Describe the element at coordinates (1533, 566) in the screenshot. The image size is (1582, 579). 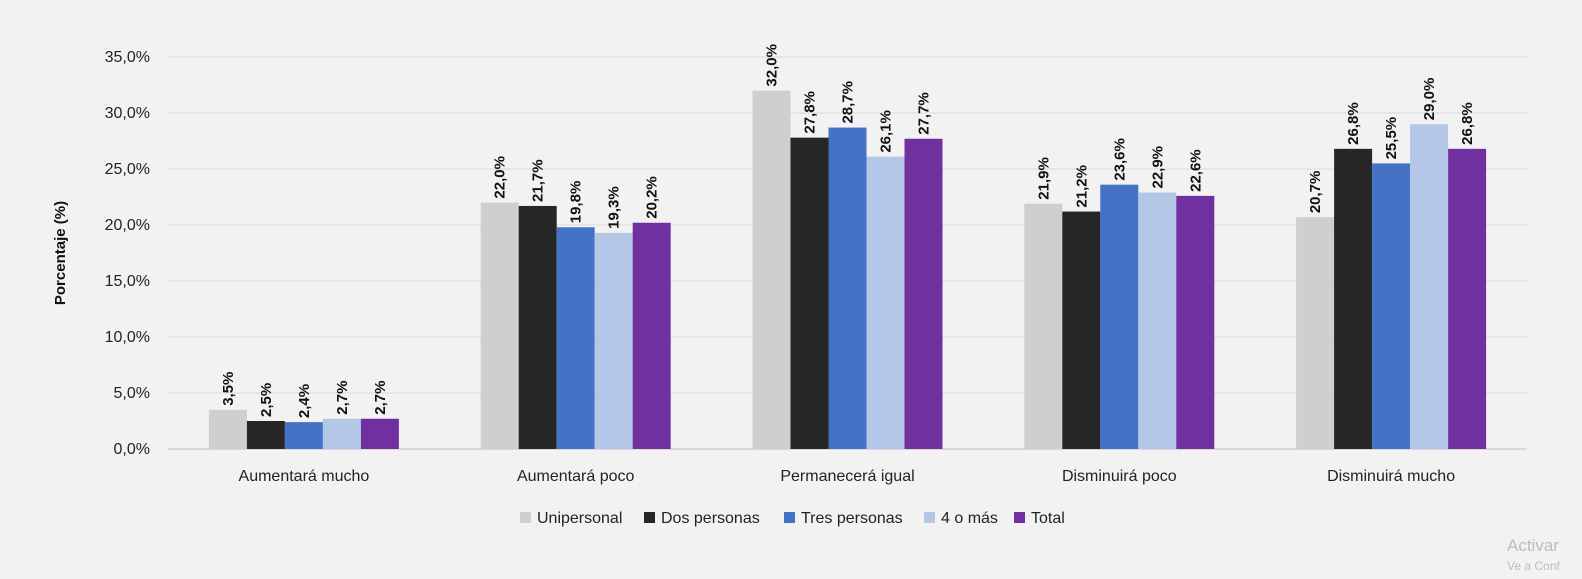
I see `watermark-line2: Ve a Conf` at that location.